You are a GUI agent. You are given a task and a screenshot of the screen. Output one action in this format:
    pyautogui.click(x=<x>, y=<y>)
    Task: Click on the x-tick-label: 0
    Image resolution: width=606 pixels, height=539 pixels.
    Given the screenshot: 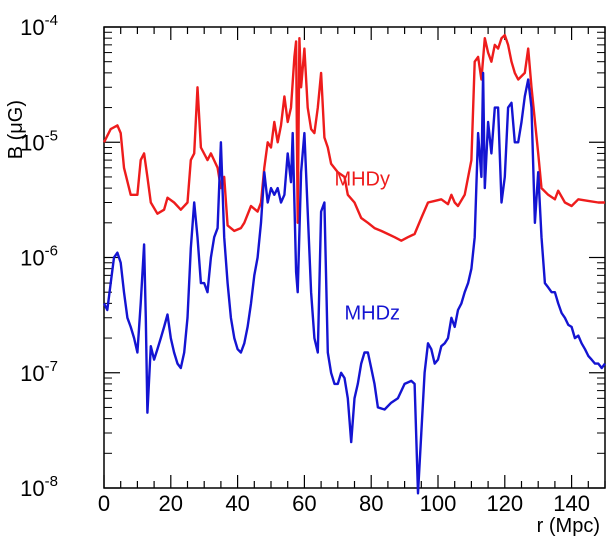 What is the action you would take?
    pyautogui.click(x=104, y=503)
    